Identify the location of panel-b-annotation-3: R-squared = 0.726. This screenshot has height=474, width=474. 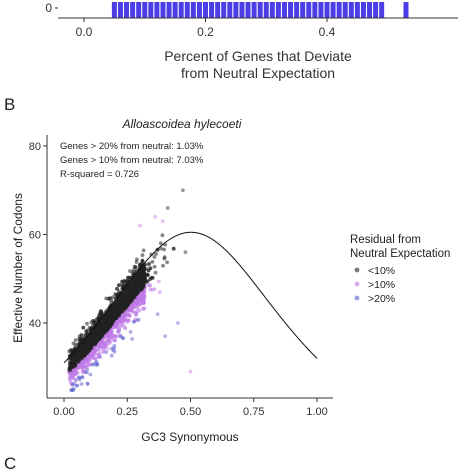
(99, 174).